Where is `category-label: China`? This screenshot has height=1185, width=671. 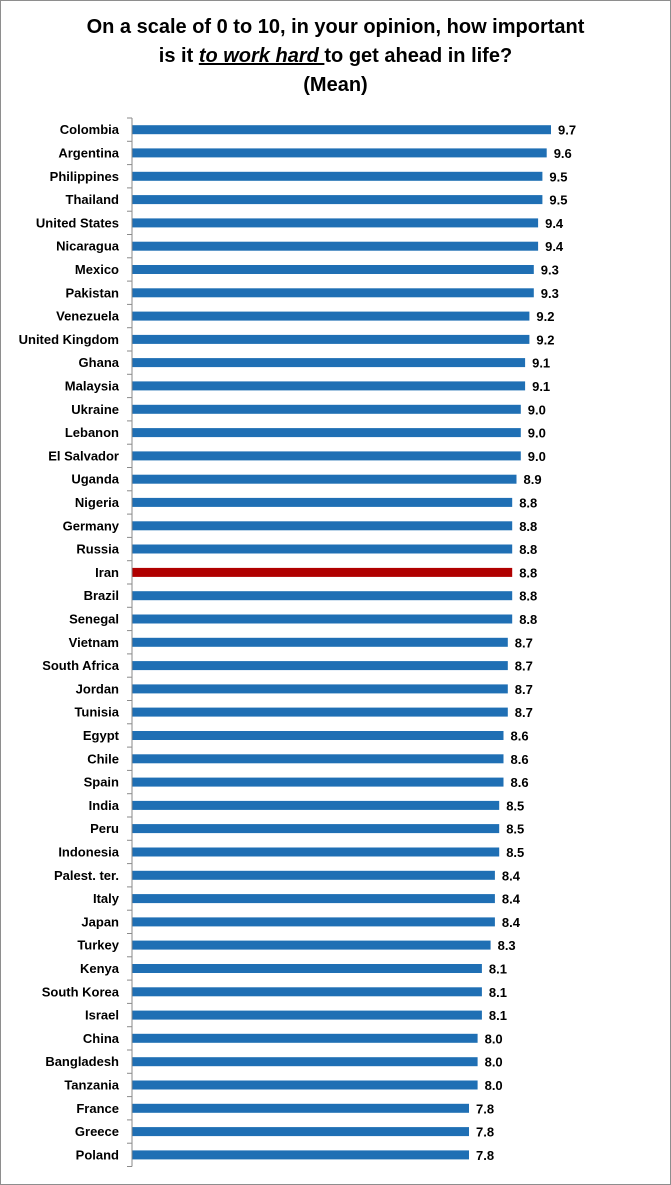 category-label: China is located at coordinates (101, 1038).